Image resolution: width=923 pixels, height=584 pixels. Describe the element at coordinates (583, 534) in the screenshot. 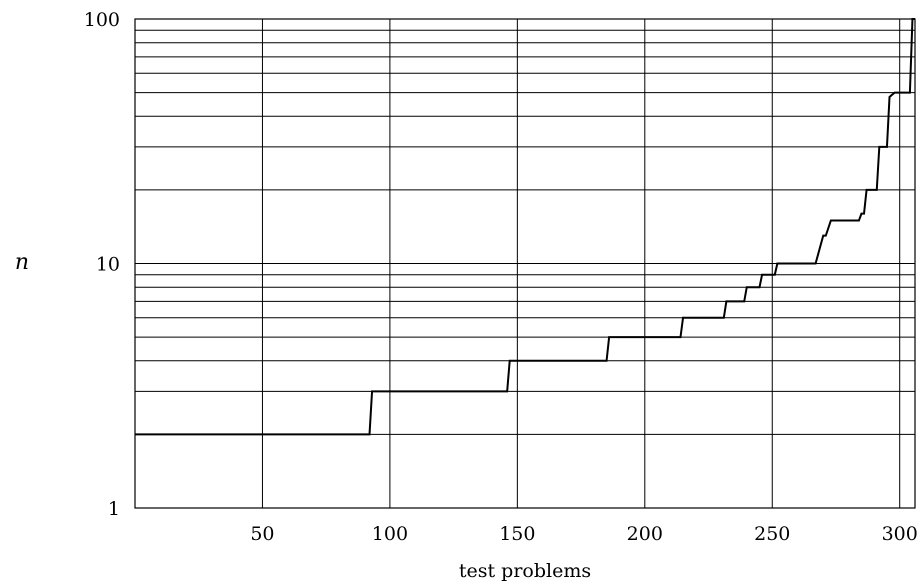

I see `x-tick-labels: 50 100 150 200 250 300` at that location.